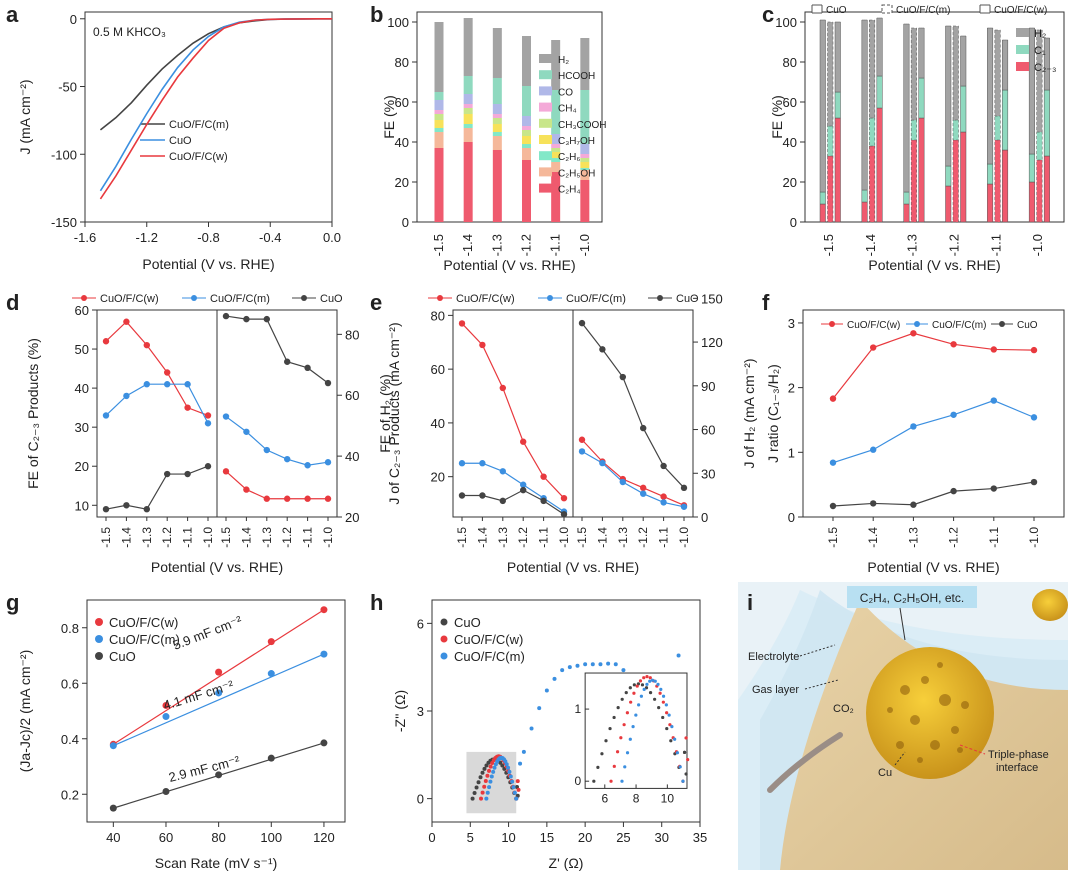  Describe the element at coordinates (217, 567) in the screenshot. I see `d-xlabel: Potential (V vs. RHE)` at that location.